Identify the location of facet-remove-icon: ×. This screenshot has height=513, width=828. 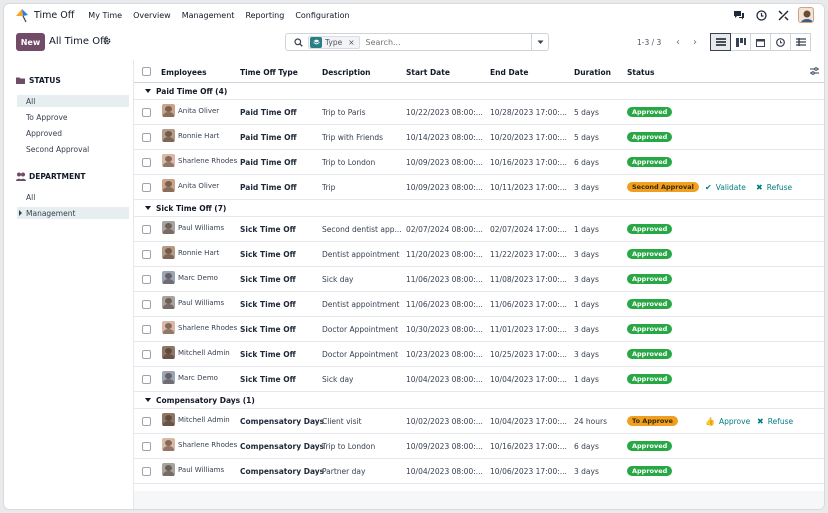
(351, 42).